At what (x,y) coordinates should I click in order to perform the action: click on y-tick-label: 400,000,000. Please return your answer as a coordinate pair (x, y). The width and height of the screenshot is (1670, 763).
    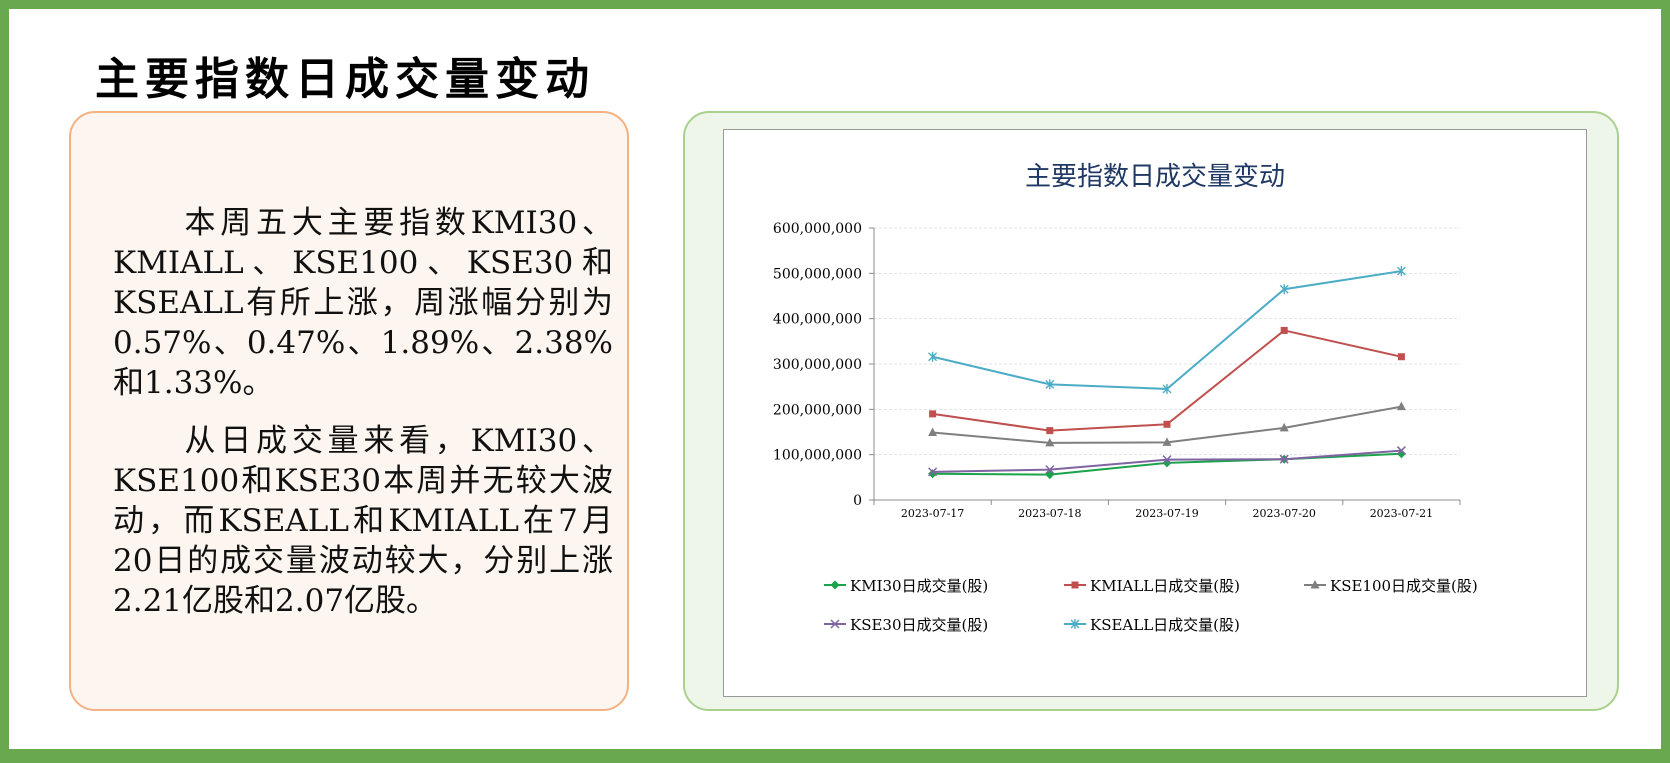
    Looking at the image, I should click on (817, 320).